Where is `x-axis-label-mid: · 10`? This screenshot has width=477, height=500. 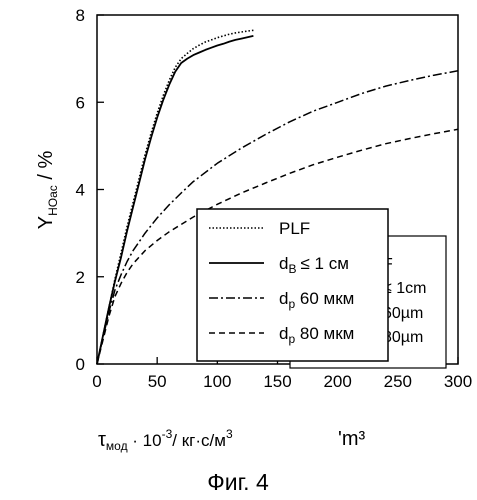
x-axis-label-mid: · 10 is located at coordinates (145, 440).